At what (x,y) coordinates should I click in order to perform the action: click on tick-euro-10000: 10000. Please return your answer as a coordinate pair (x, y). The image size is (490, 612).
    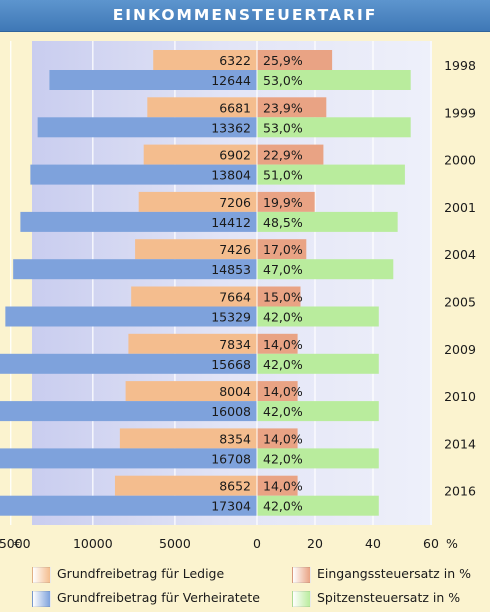
    Looking at the image, I should click on (93, 543).